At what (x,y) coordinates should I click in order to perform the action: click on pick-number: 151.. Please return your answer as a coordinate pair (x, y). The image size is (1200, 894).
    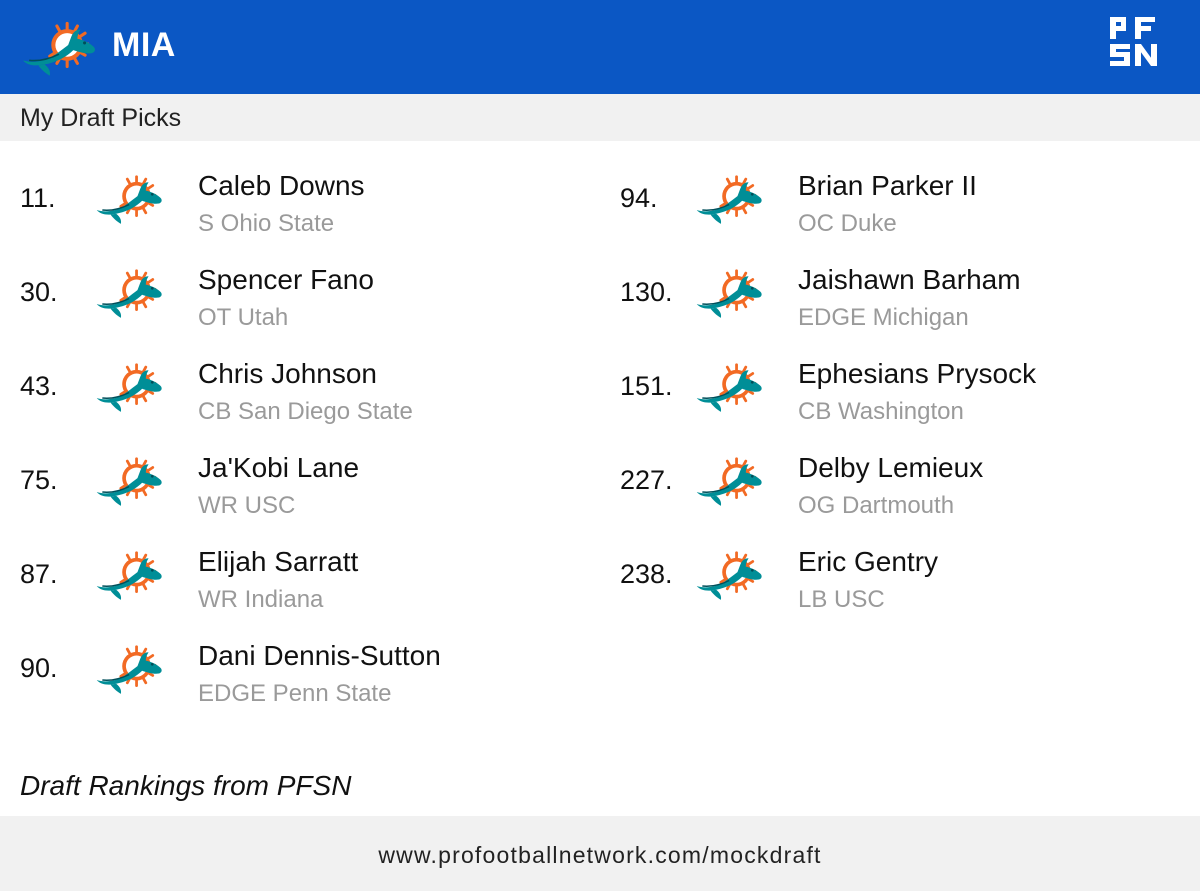
    Looking at the image, I should click on (646, 386).